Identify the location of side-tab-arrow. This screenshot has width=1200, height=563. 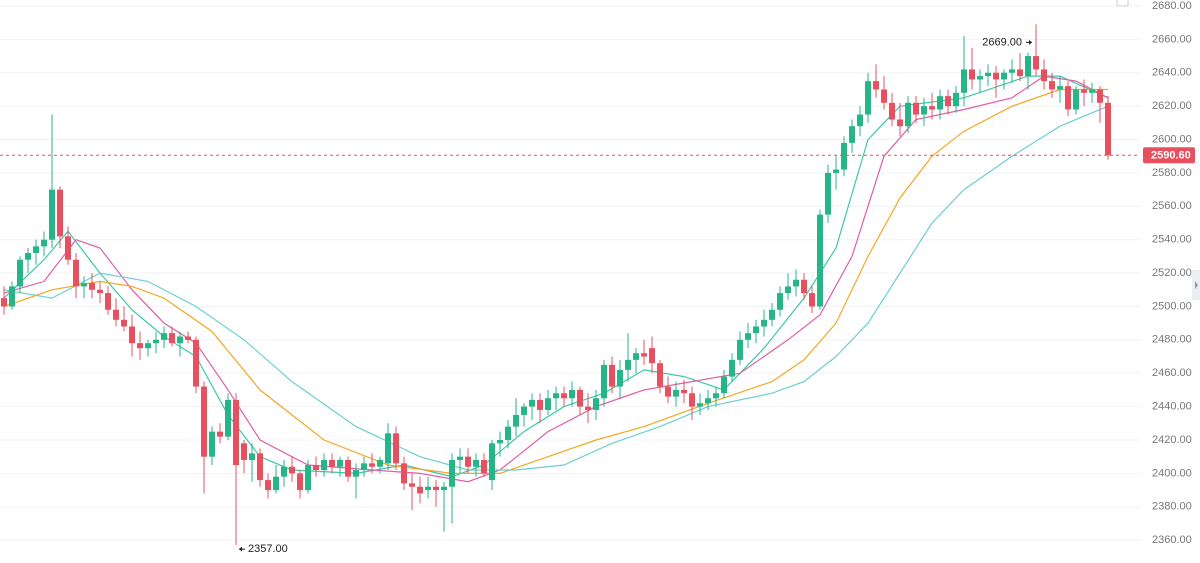
(1196, 285).